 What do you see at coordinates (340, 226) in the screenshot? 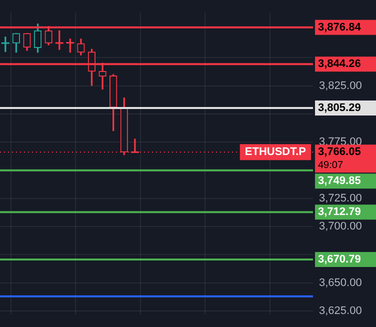
I see `y-tick-label: 3,700.00` at bounding box center [340, 226].